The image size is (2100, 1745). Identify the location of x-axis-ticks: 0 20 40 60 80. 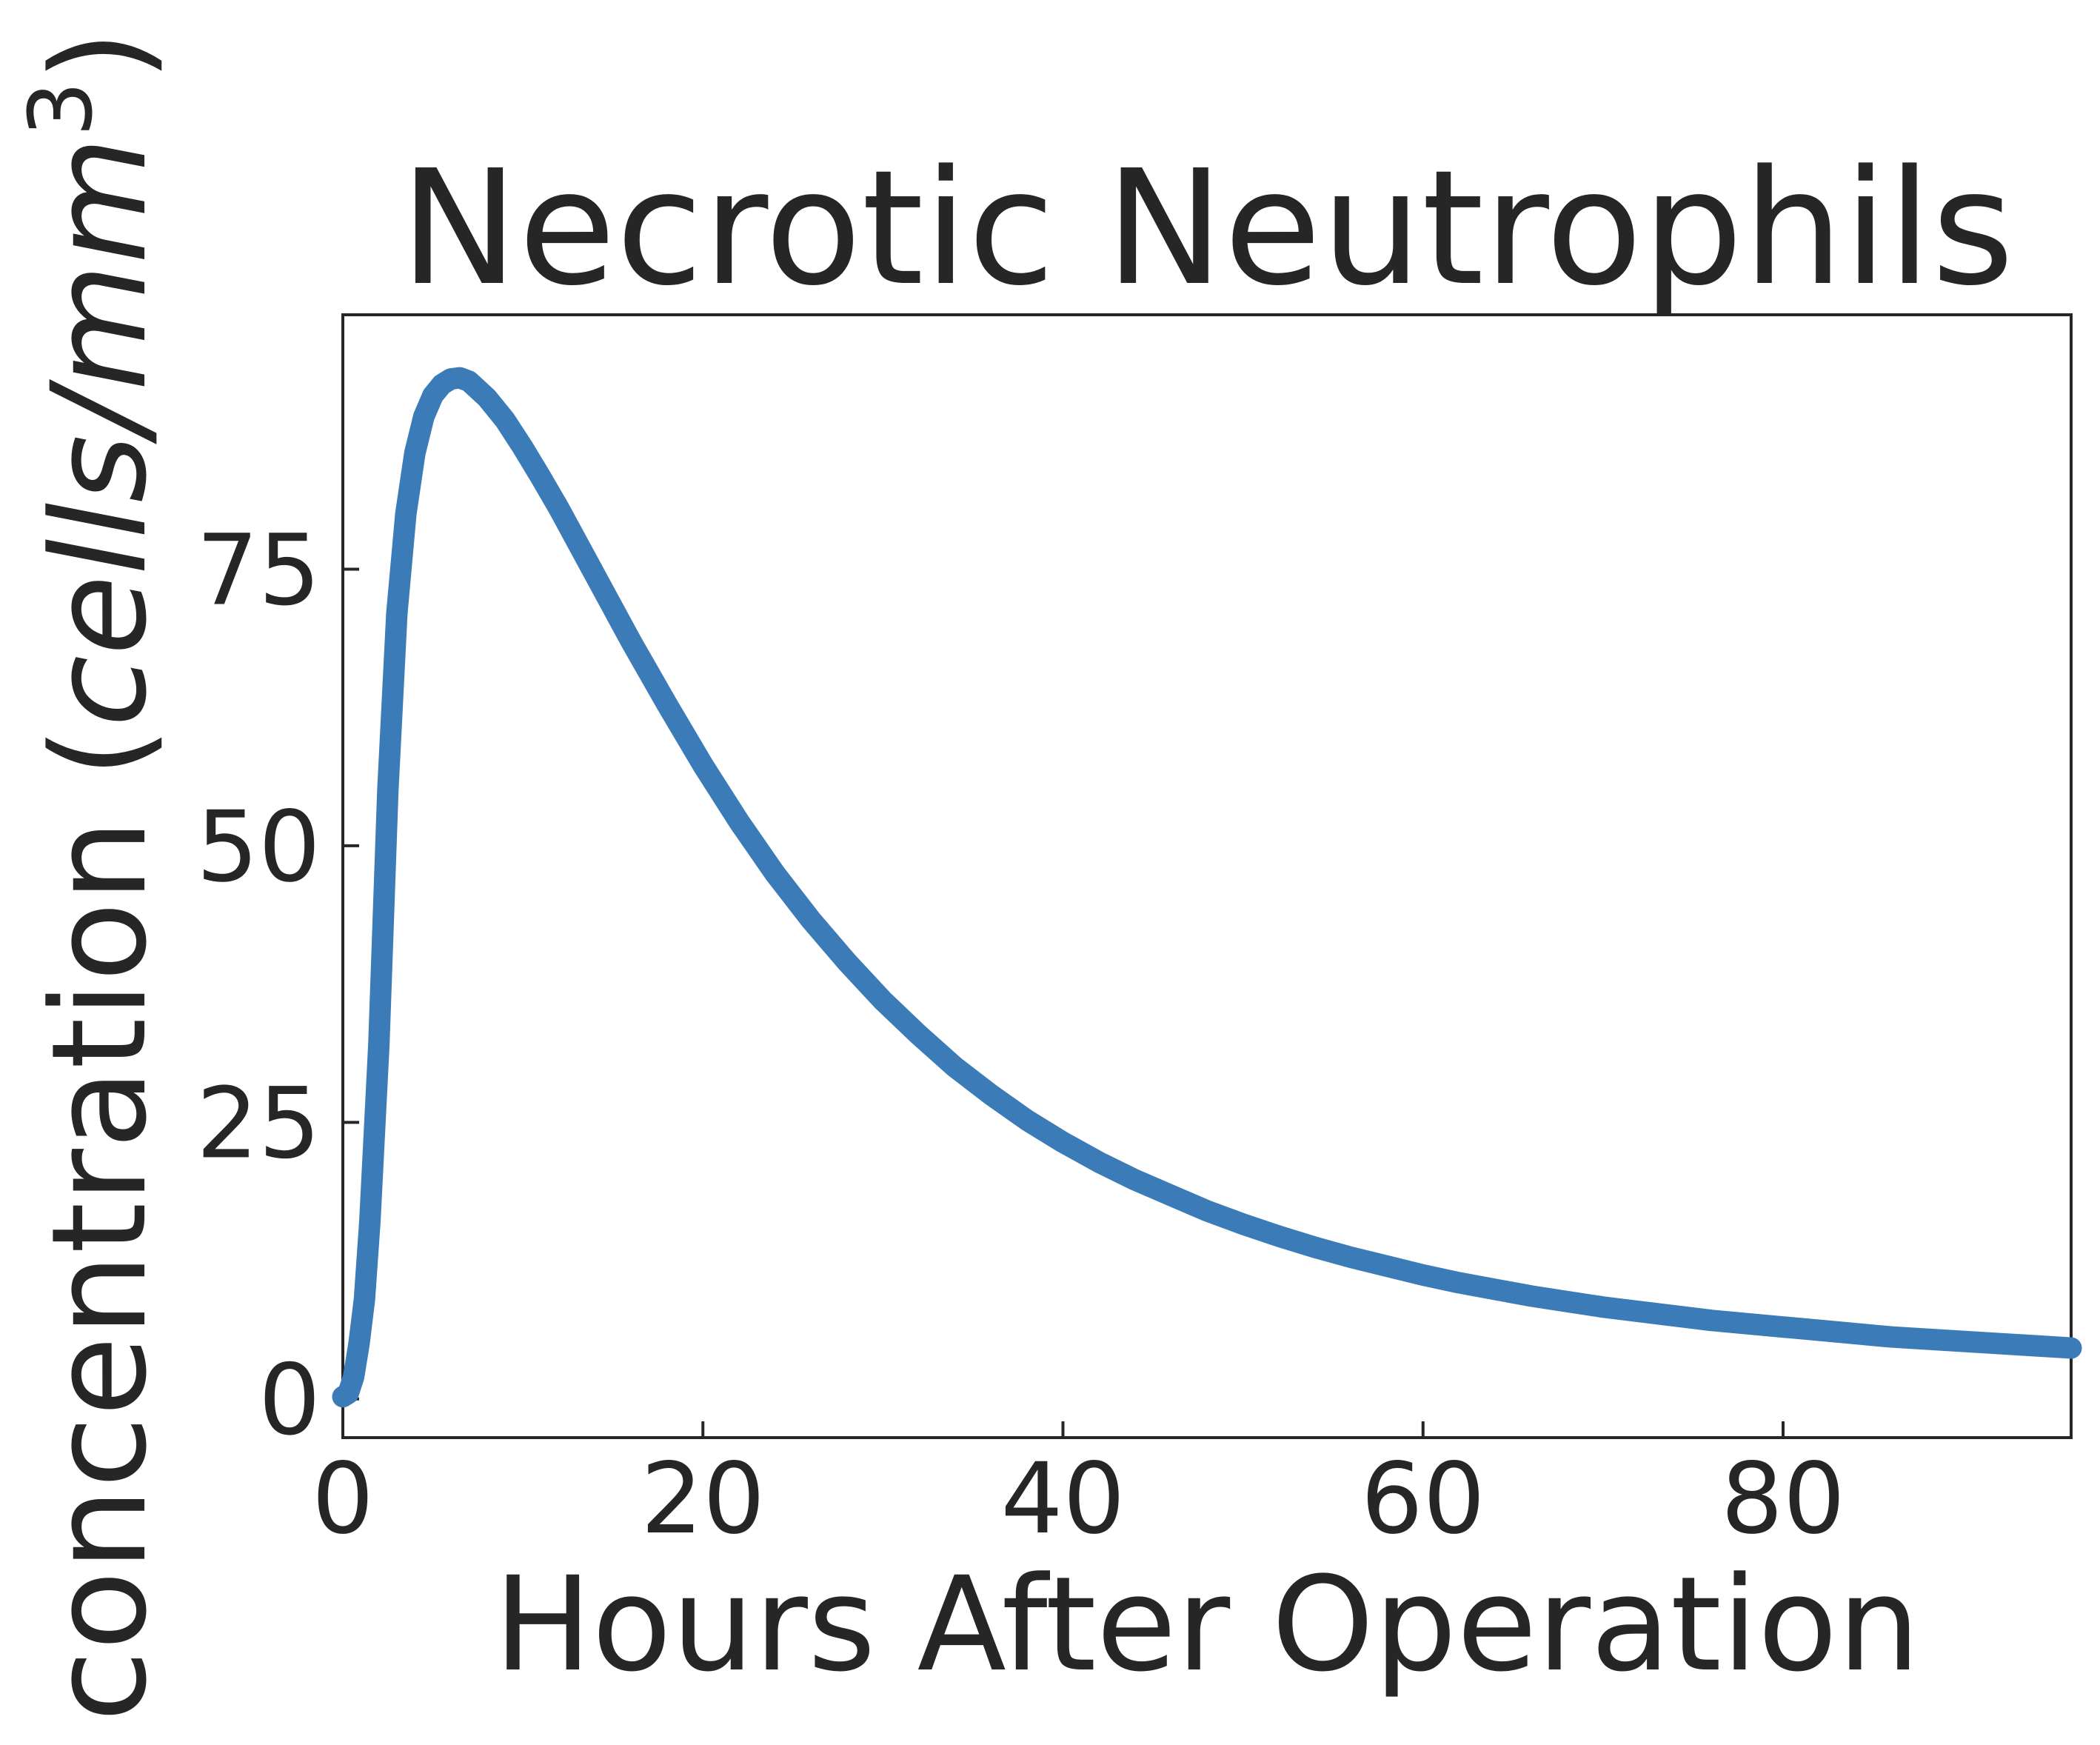
(1078, 1488).